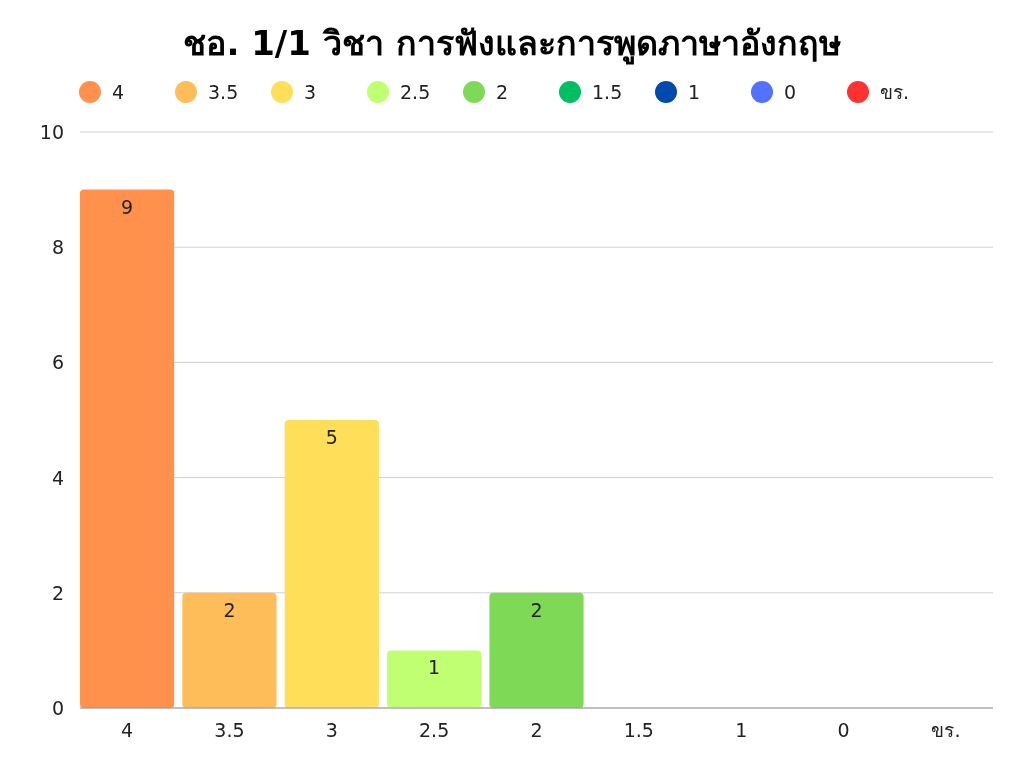 The image size is (1024, 768). I want to click on data-label: 1, so click(434, 667).